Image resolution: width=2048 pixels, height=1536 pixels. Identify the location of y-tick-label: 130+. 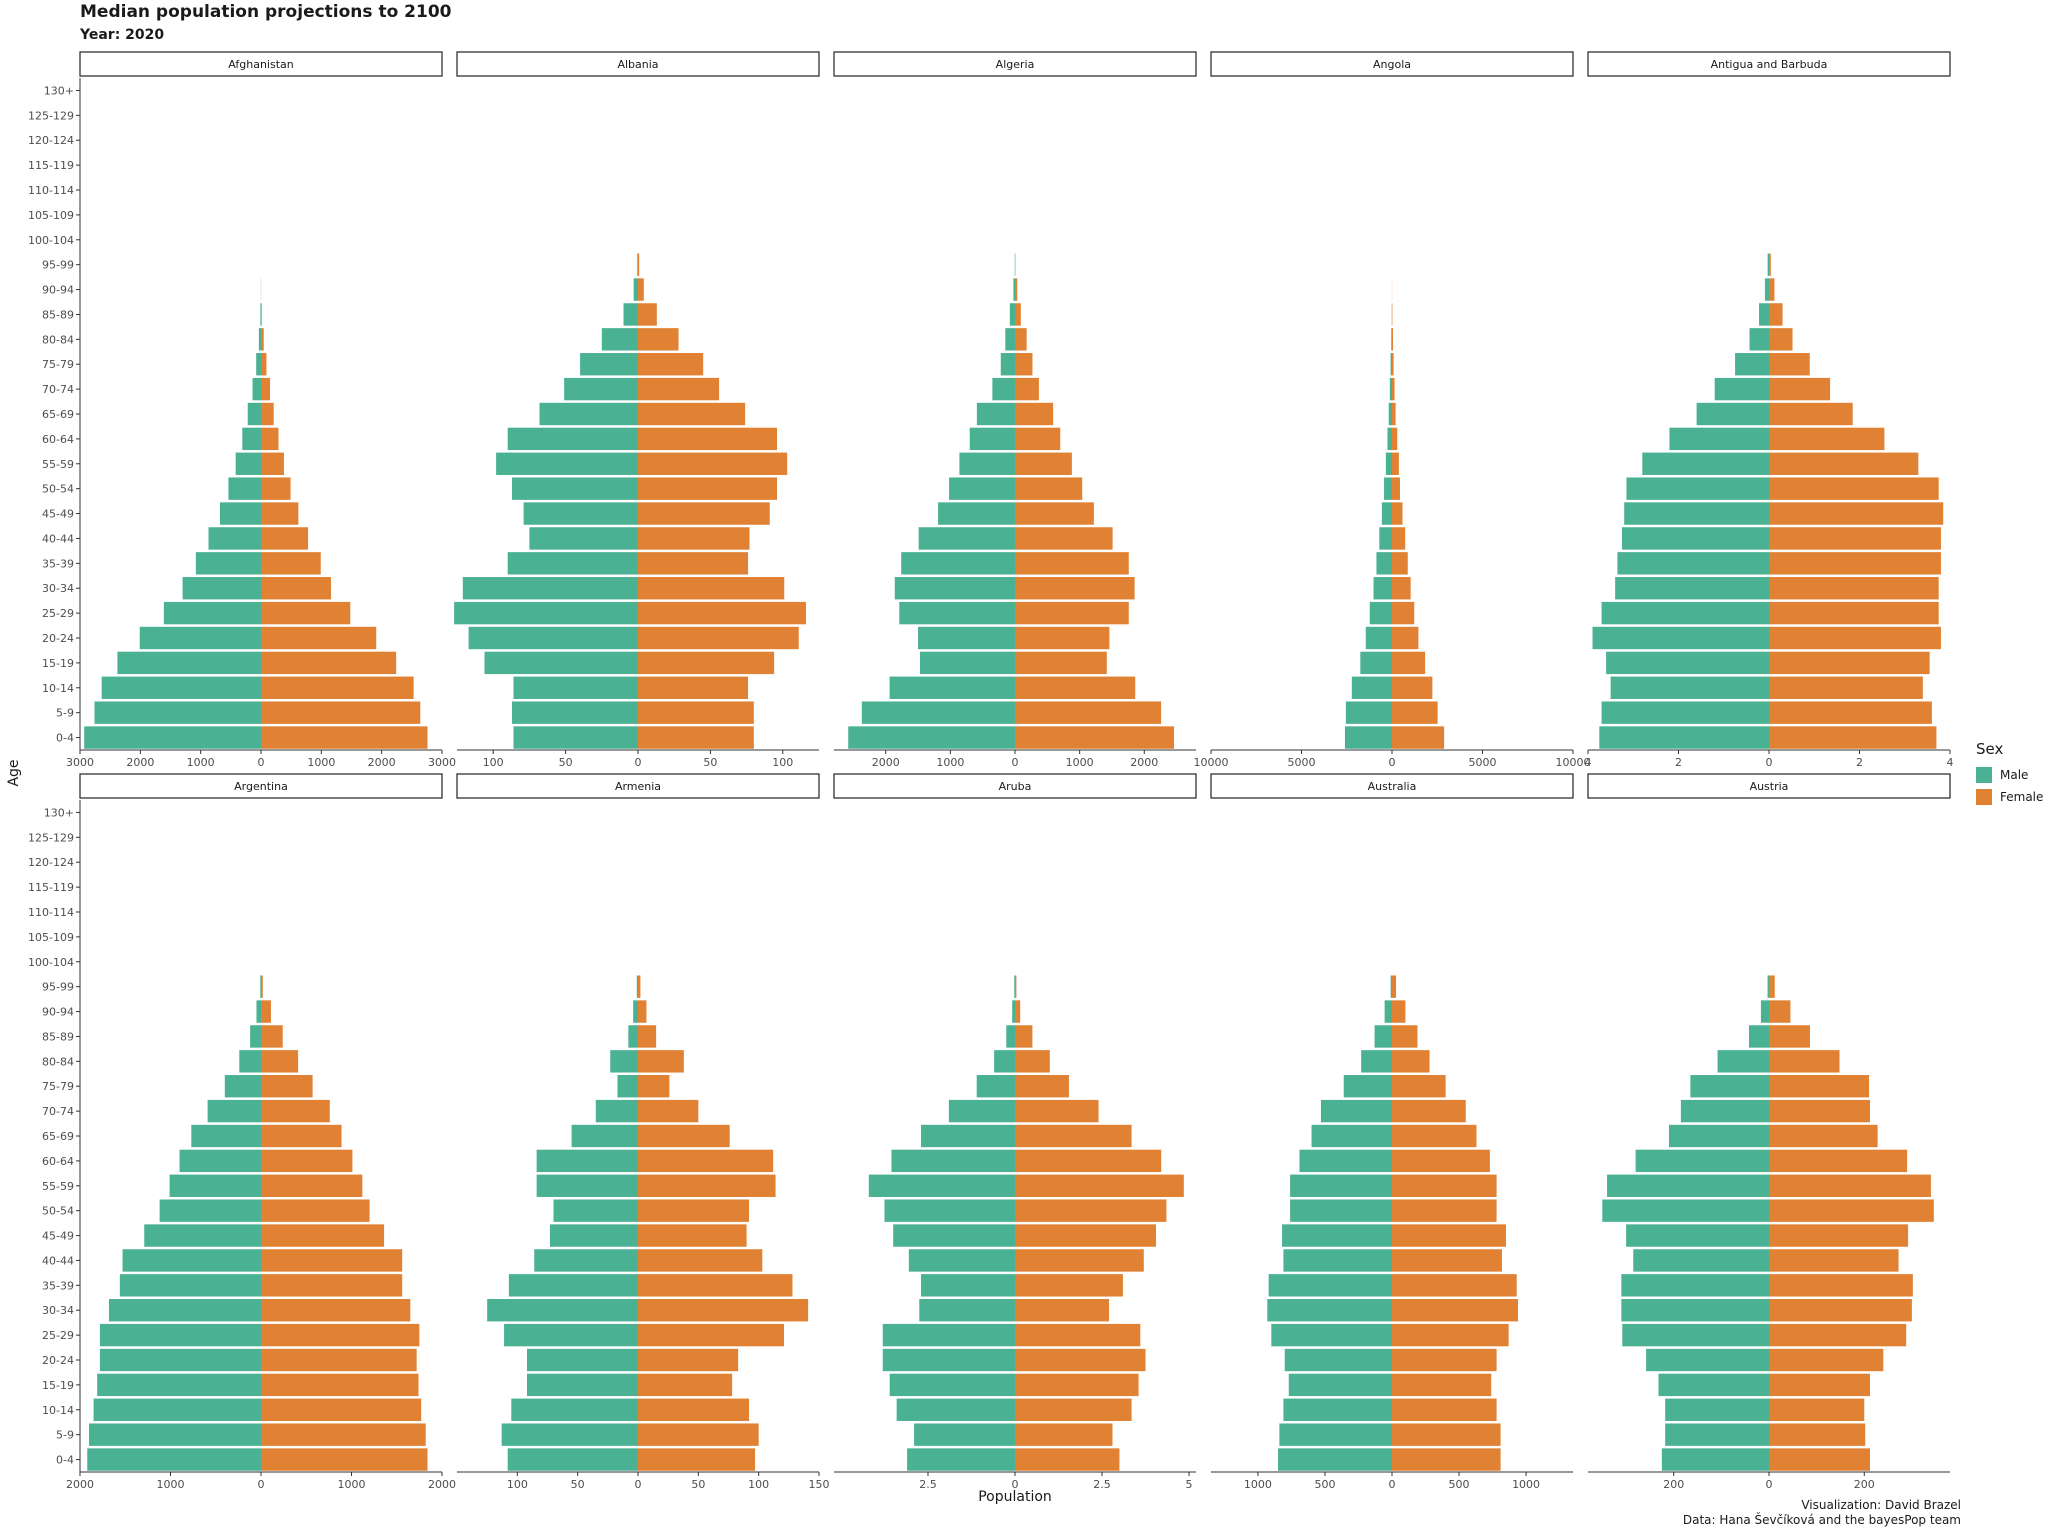
(59, 90).